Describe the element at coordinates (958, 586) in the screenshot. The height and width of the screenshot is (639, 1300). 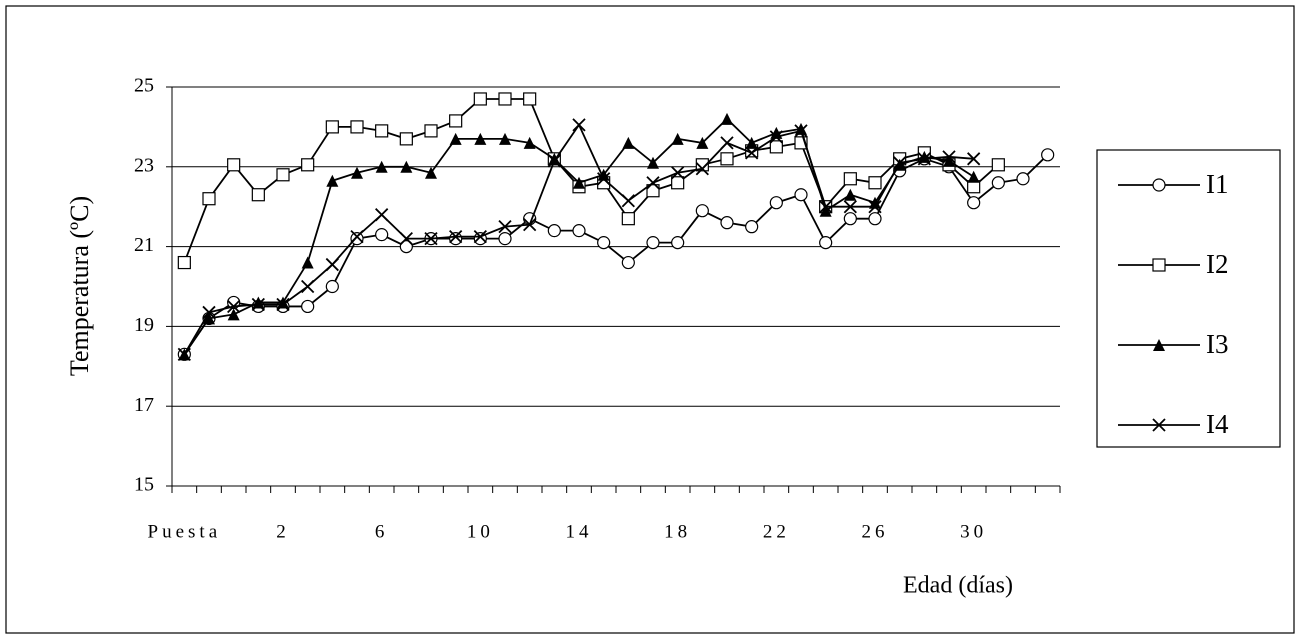
I see `x-axis-label: Edad (días)` at that location.